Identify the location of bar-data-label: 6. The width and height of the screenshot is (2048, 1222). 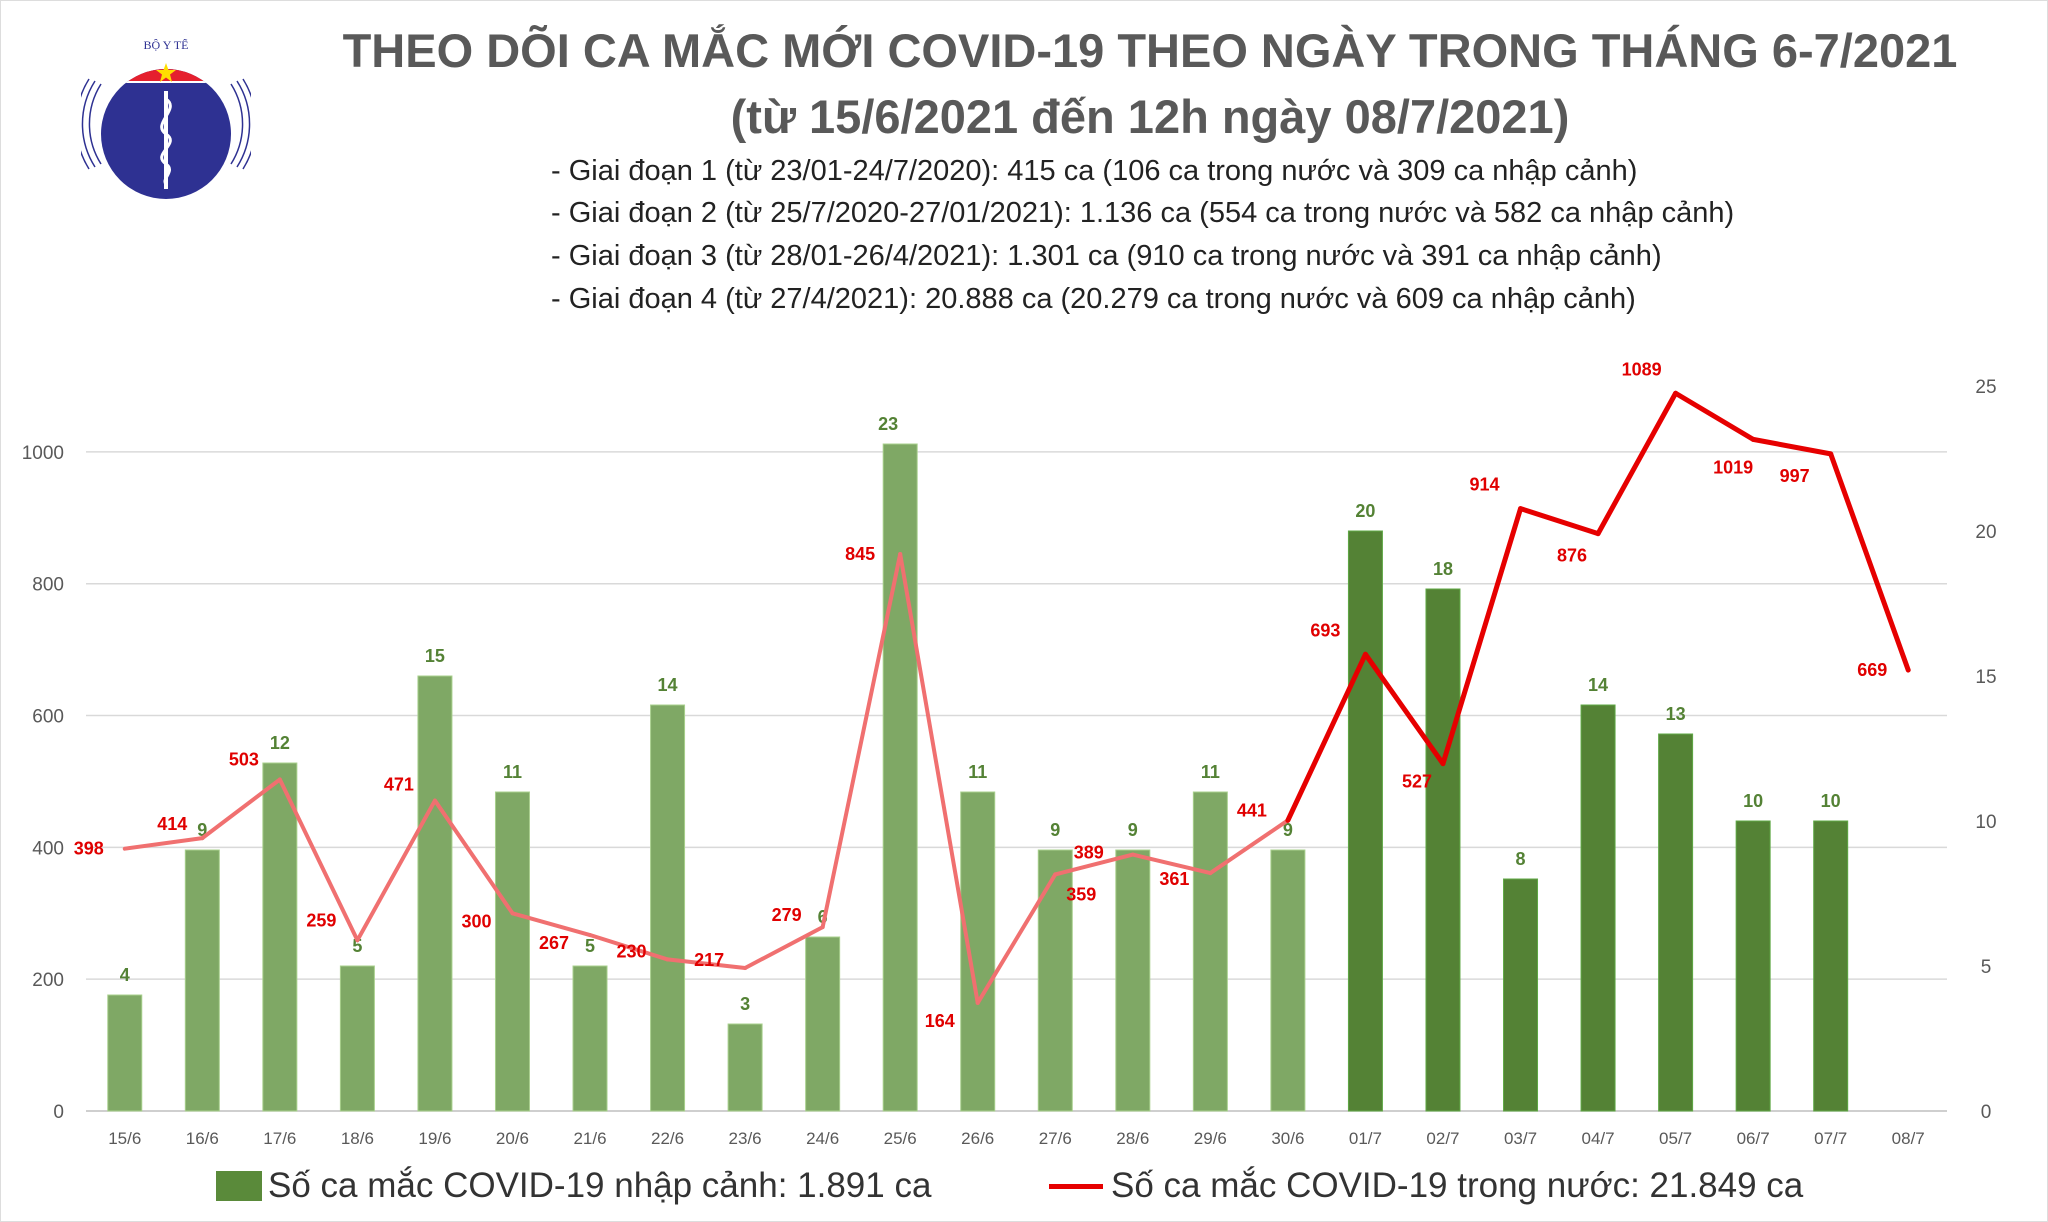
(823, 917).